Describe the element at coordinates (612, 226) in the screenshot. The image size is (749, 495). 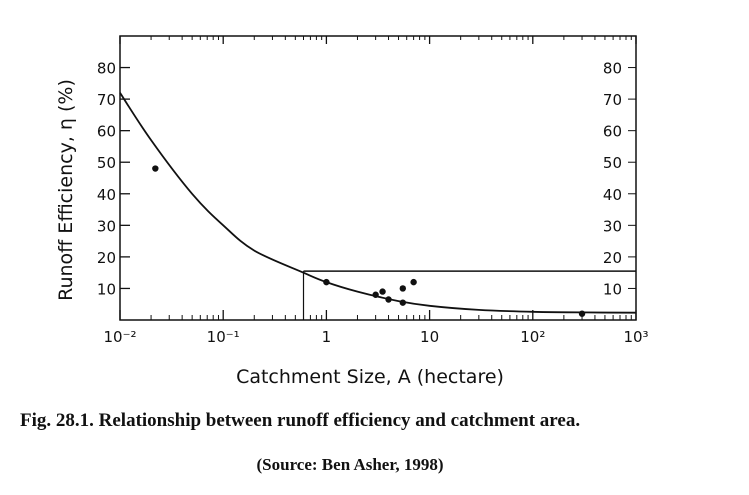
I see `y-tick-label-right: 30` at that location.